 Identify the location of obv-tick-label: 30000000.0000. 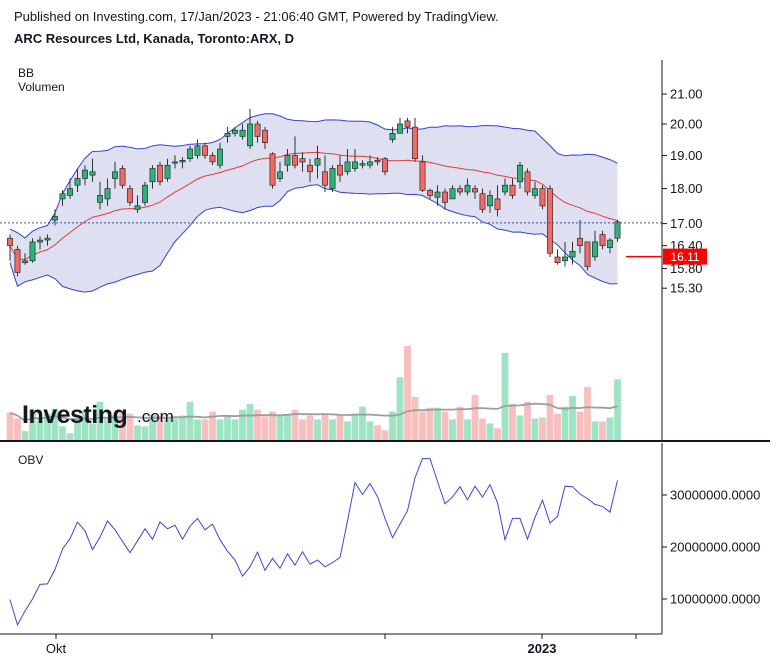
(715, 495).